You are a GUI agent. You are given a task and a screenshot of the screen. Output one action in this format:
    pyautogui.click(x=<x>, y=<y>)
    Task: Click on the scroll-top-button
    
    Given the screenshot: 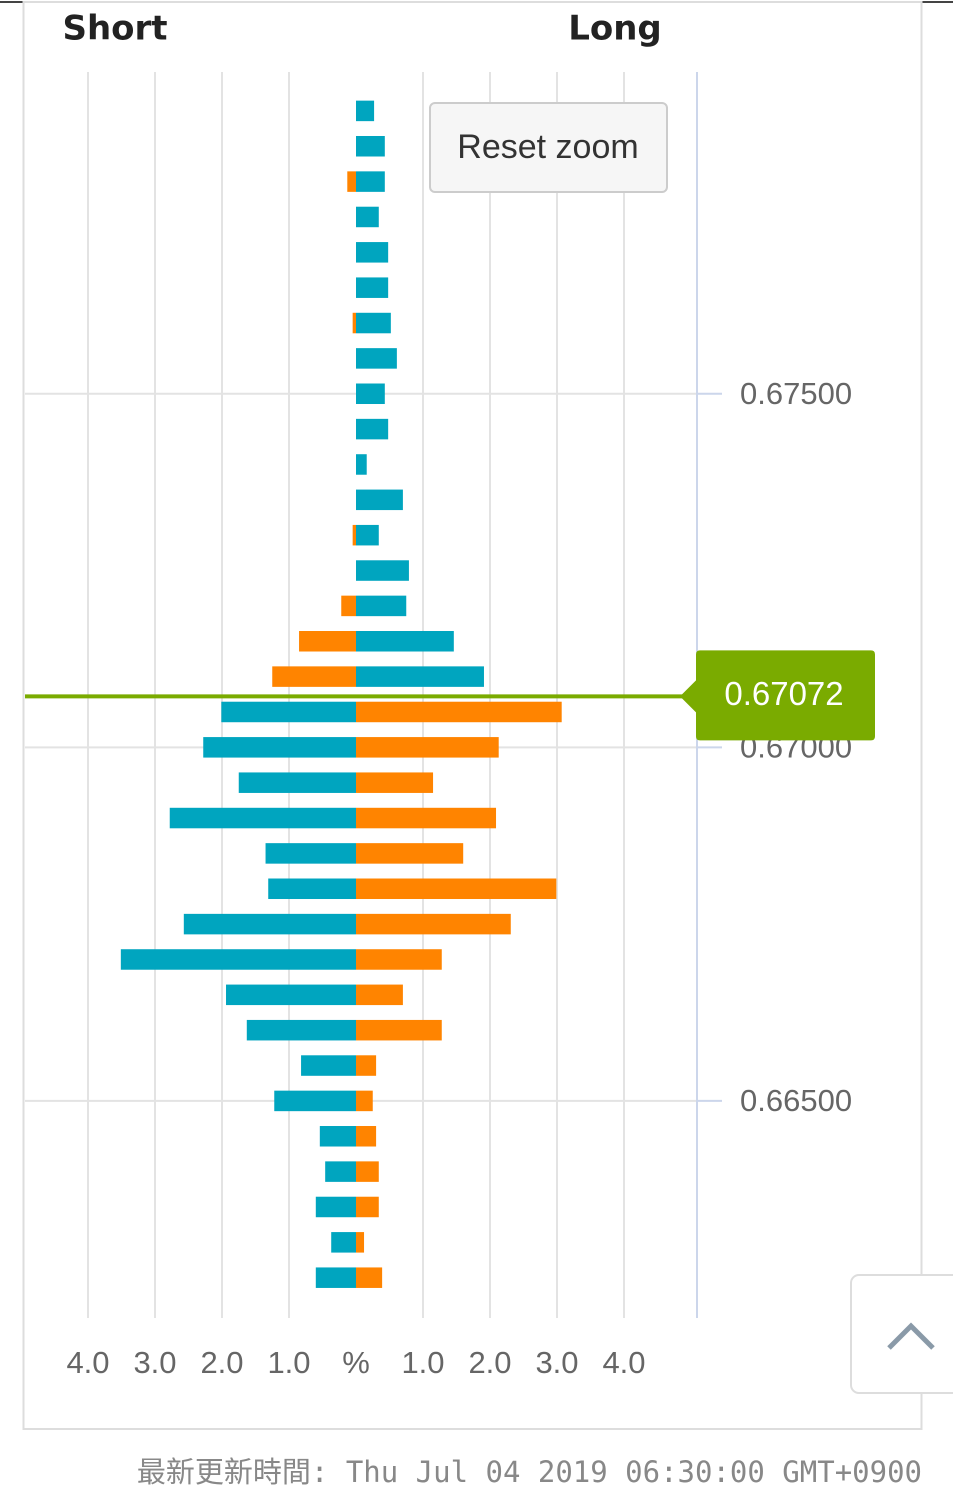 What is the action you would take?
    pyautogui.click(x=901, y=1334)
    